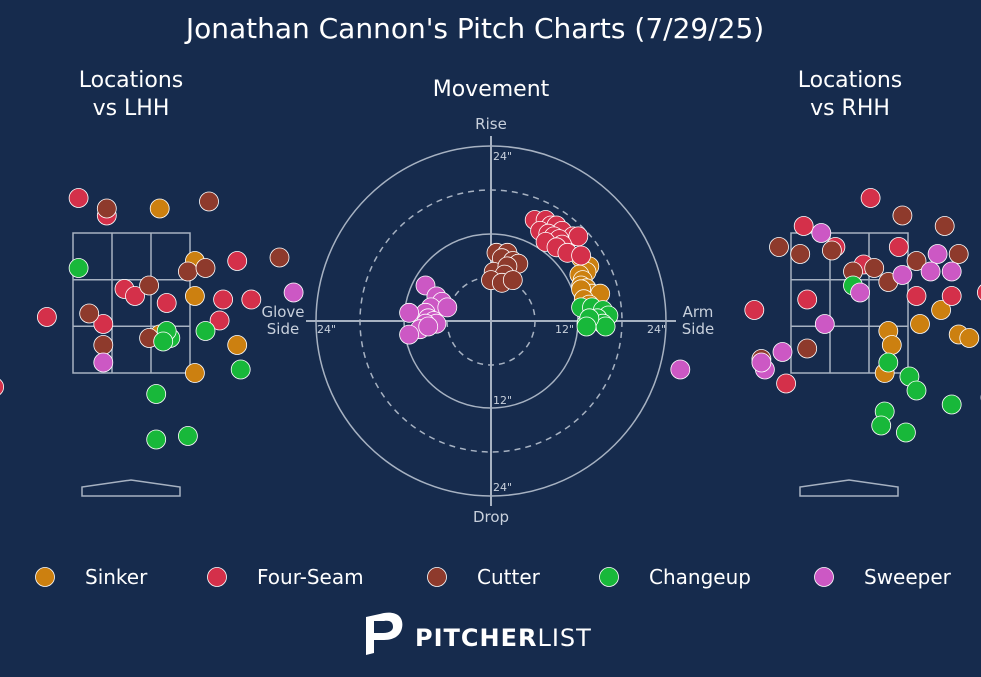 This screenshot has height=677, width=981. What do you see at coordinates (131, 80) in the screenshot?
I see `lhh-title-line1: Locations` at bounding box center [131, 80].